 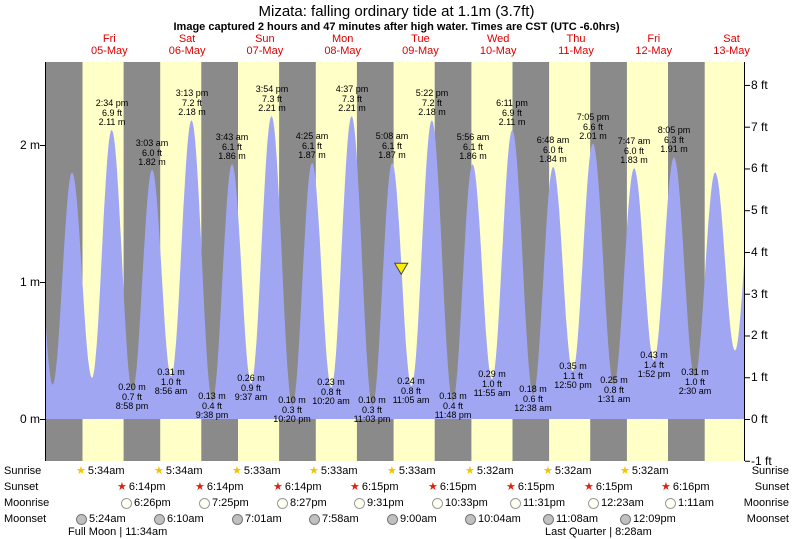 I want to click on moon-phase-full-label: Full Moon | 11:34am, so click(x=118, y=532).